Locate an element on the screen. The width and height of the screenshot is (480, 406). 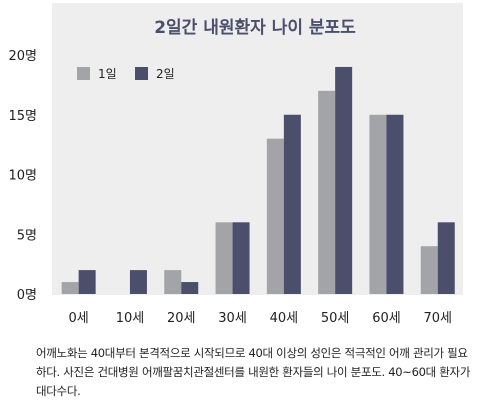
y-tick-label: 20명 is located at coordinates (22, 56).